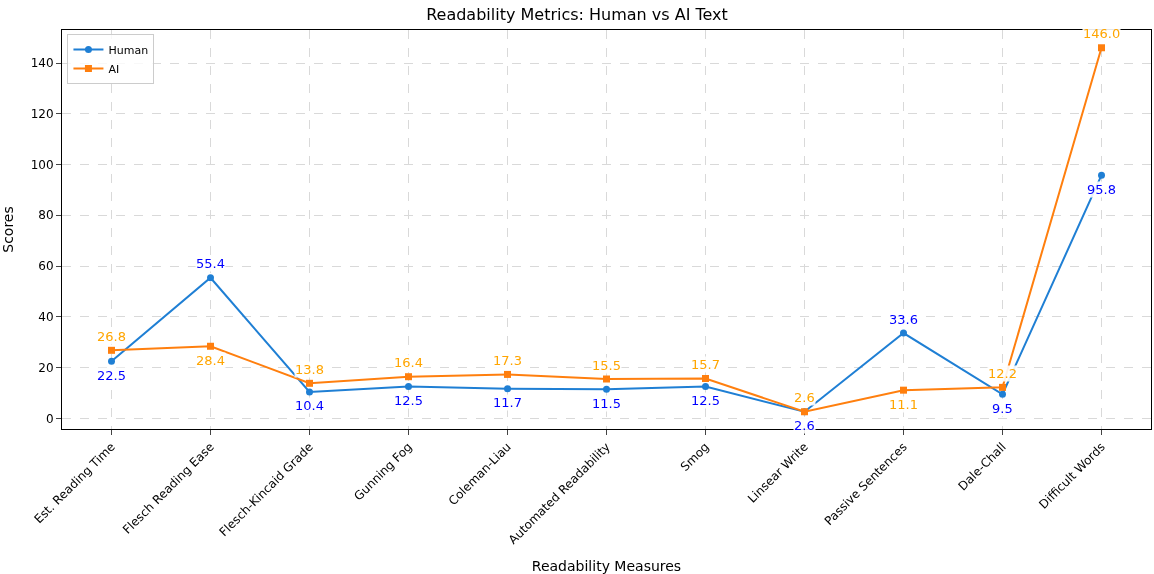  What do you see at coordinates (114, 69) in the screenshot?
I see `legend-label: AI` at bounding box center [114, 69].